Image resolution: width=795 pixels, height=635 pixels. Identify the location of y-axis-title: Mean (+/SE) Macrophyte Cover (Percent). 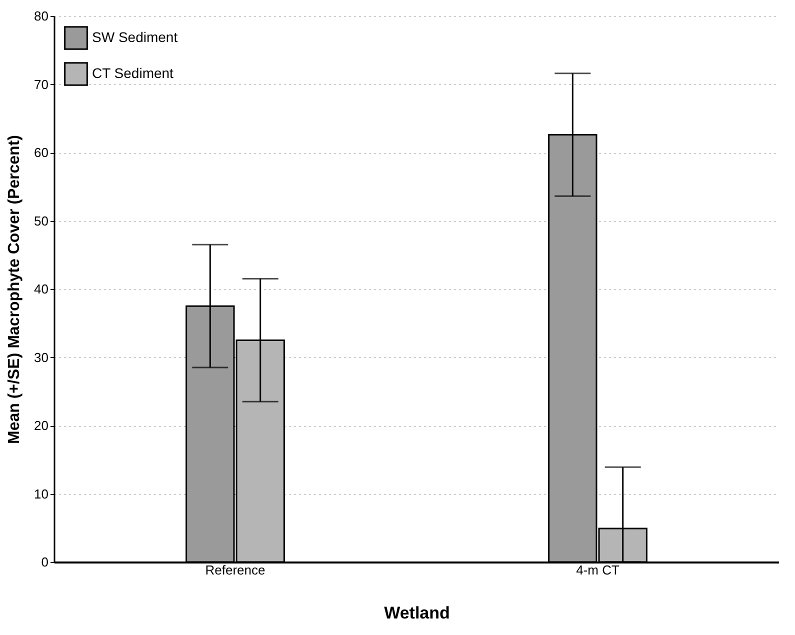
(15, 289).